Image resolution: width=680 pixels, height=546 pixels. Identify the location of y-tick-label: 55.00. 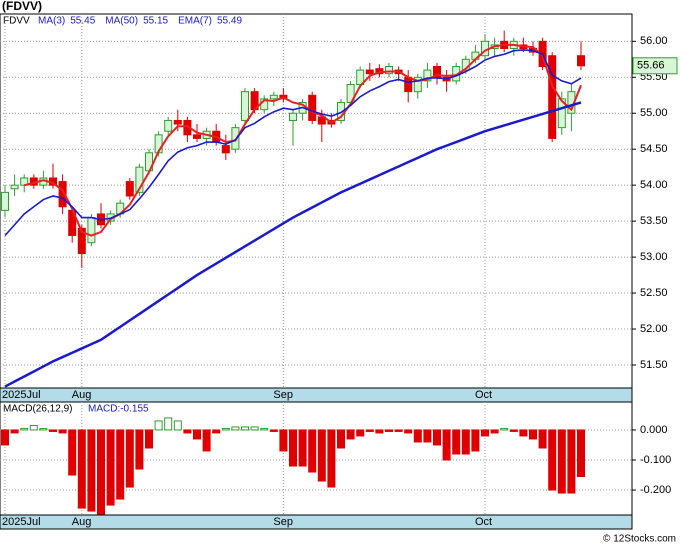
(654, 113).